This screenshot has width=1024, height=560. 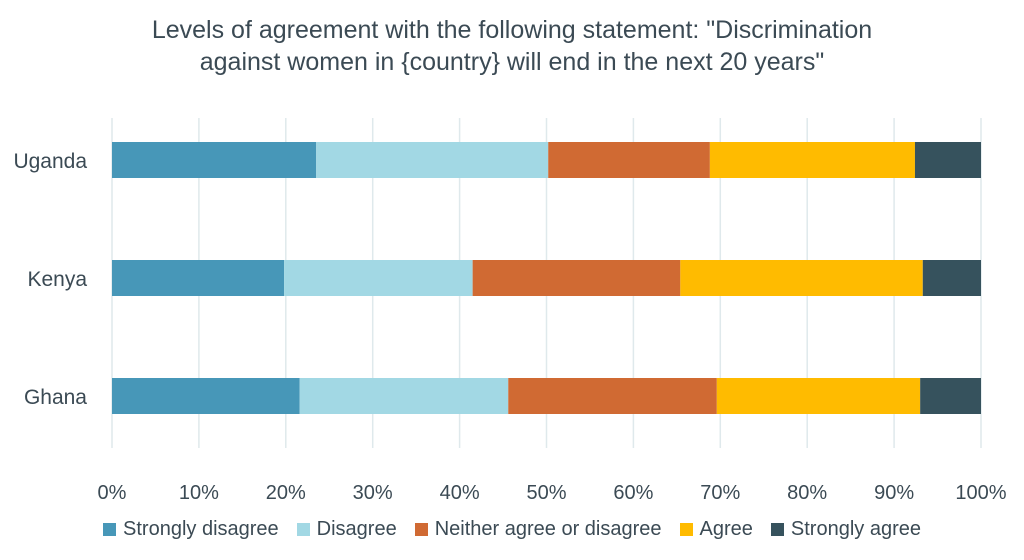 I want to click on x-tick-label: 0%, so click(x=112, y=493).